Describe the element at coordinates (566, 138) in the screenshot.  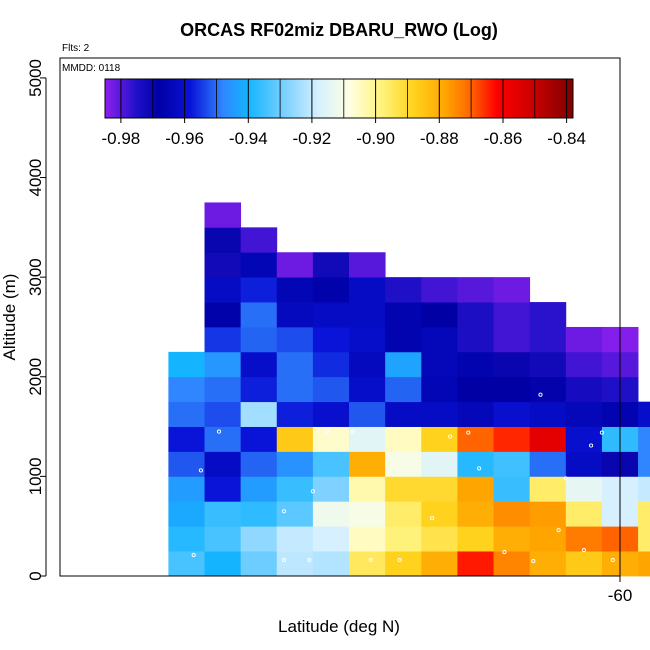
I see `colorbar-tick-label: -0.84` at that location.